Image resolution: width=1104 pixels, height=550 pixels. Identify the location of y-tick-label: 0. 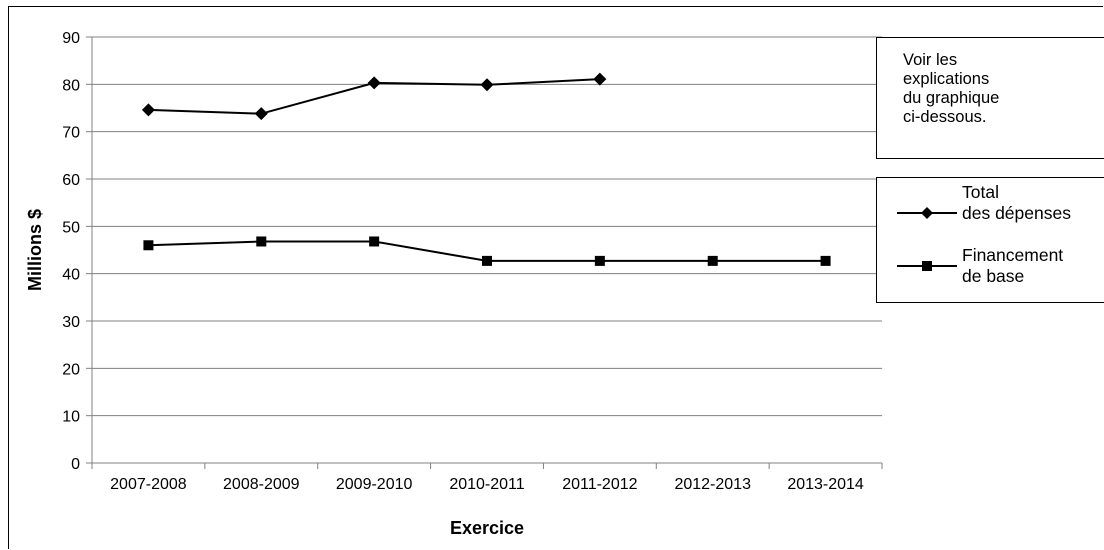
(75, 464).